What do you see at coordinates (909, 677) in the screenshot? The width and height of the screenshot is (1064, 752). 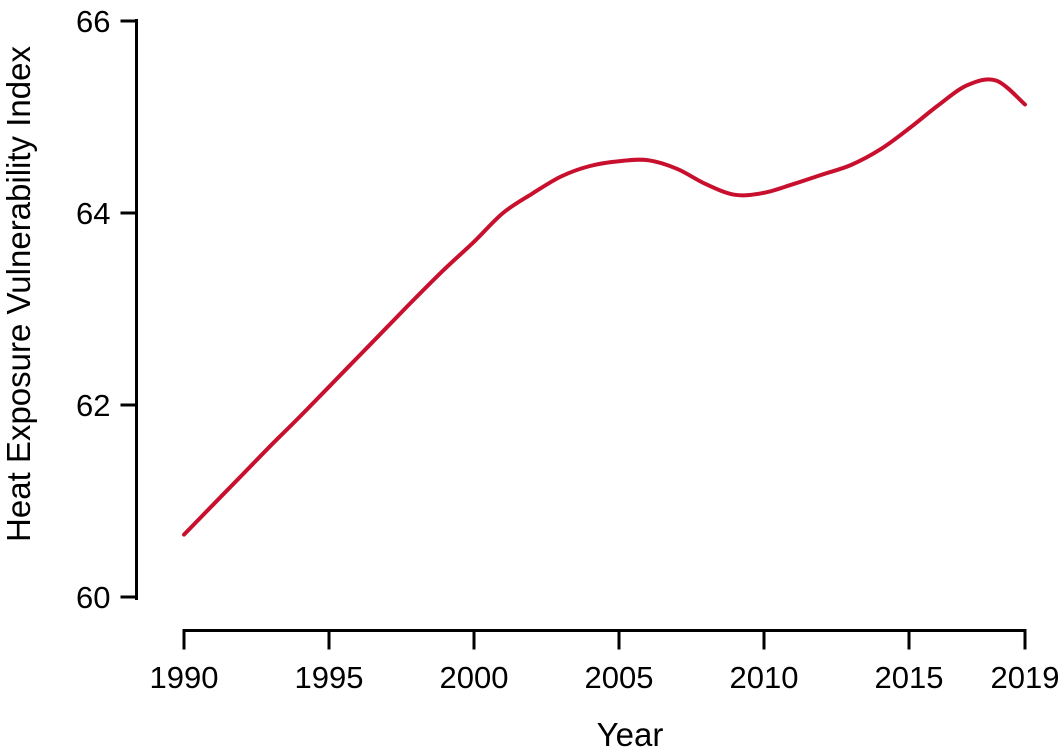 I see `x-tick-label: 2015` at bounding box center [909, 677].